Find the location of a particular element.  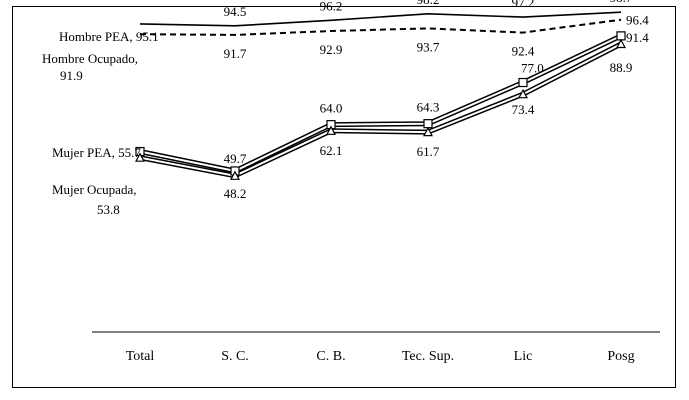

value-label-hombre-pea-c-b: 96.2 is located at coordinates (331, 6).